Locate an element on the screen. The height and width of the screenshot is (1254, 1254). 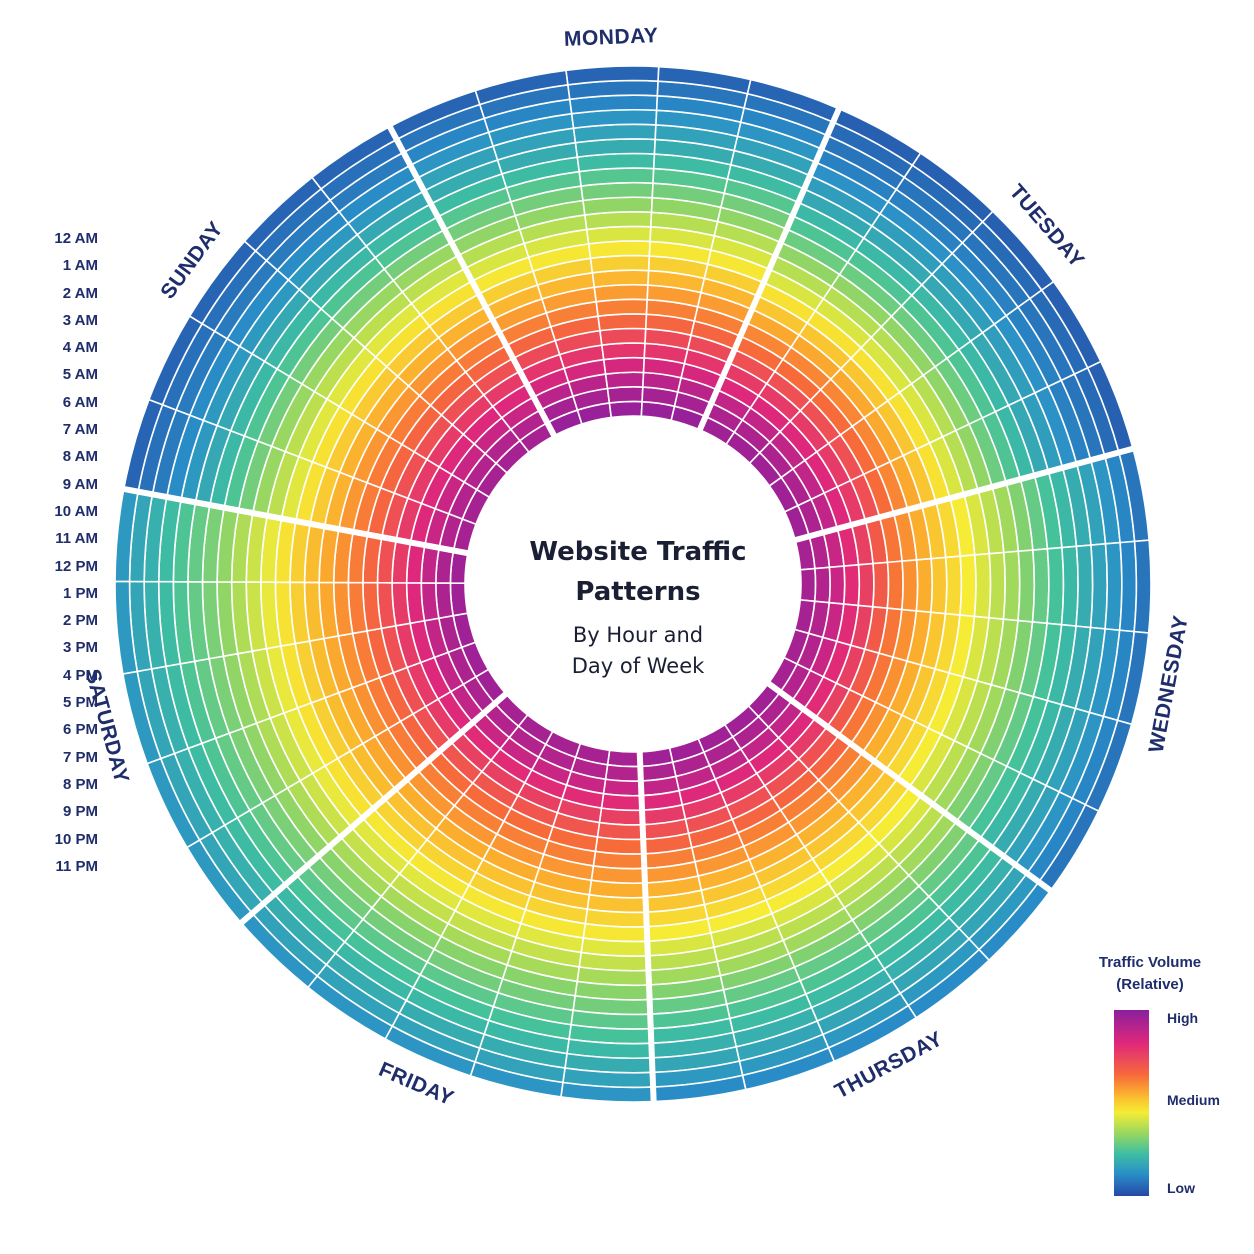
hour-label: 12 AM is located at coordinates (76, 238).